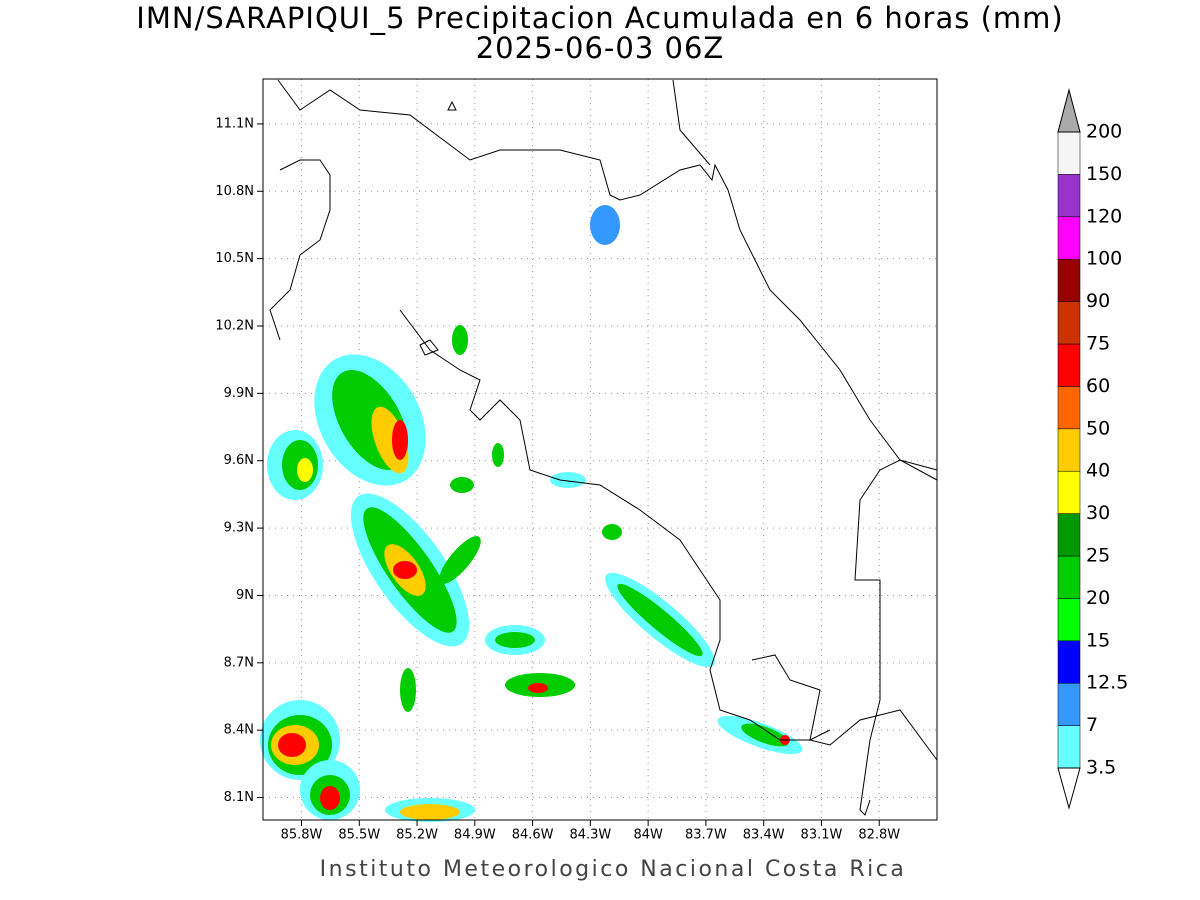 This screenshot has height=900, width=1200. I want to click on colorbar-label: 200, so click(1104, 132).